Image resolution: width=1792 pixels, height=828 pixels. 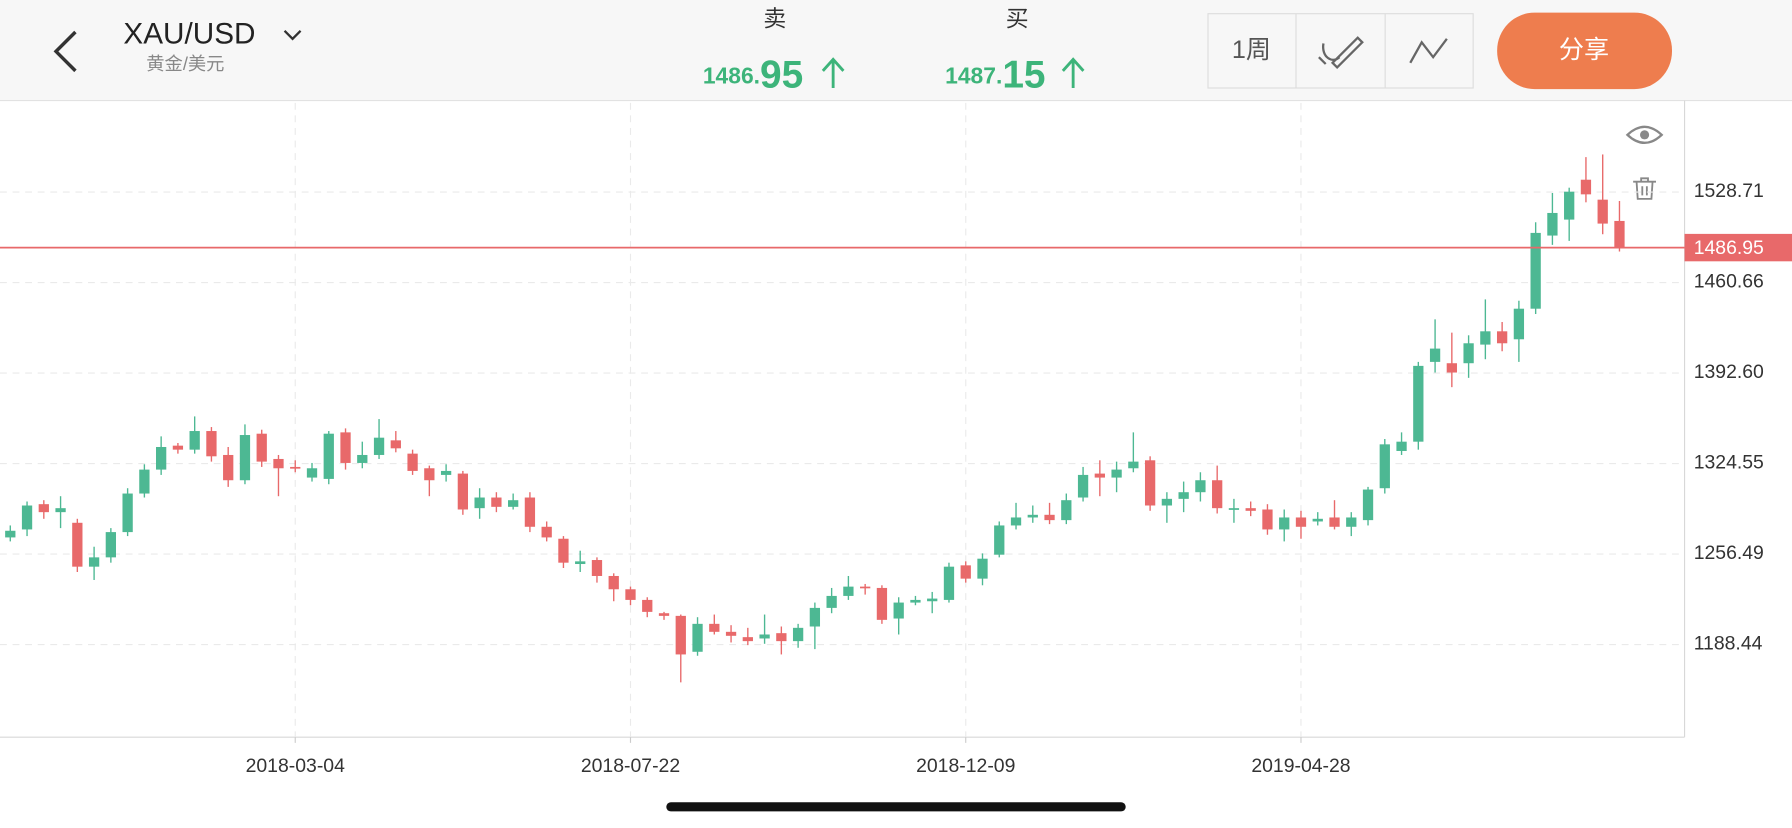 I want to click on y-tick-label: 1392.60, so click(x=1729, y=372).